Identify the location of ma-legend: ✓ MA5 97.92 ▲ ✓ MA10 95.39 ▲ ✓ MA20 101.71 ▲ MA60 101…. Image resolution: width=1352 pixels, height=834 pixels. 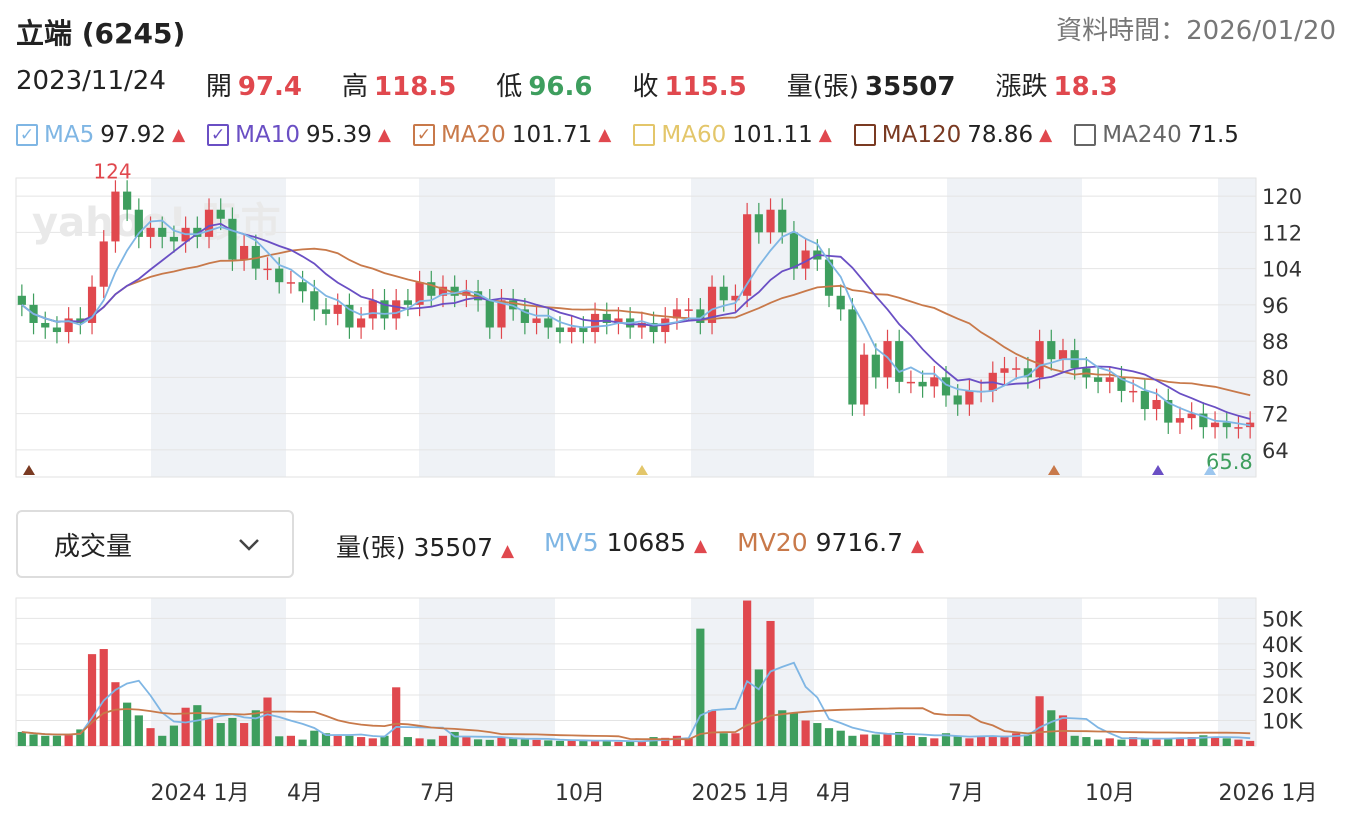
(627, 135).